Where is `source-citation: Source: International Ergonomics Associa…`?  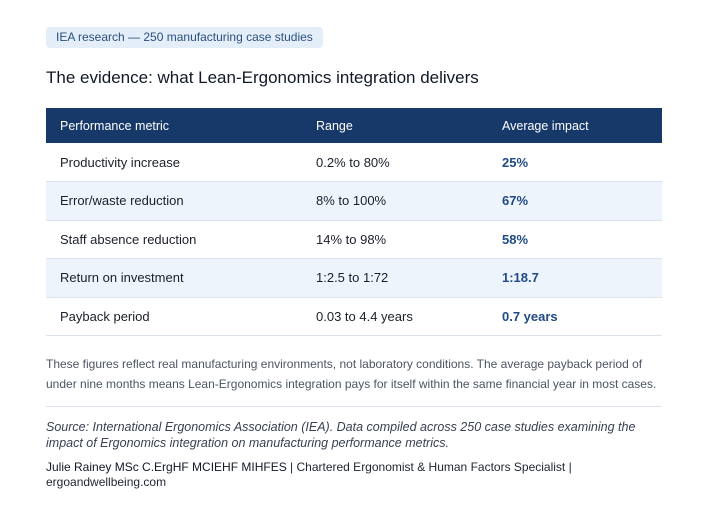
source-citation: Source: International Ergonomics Associa… is located at coordinates (341, 435).